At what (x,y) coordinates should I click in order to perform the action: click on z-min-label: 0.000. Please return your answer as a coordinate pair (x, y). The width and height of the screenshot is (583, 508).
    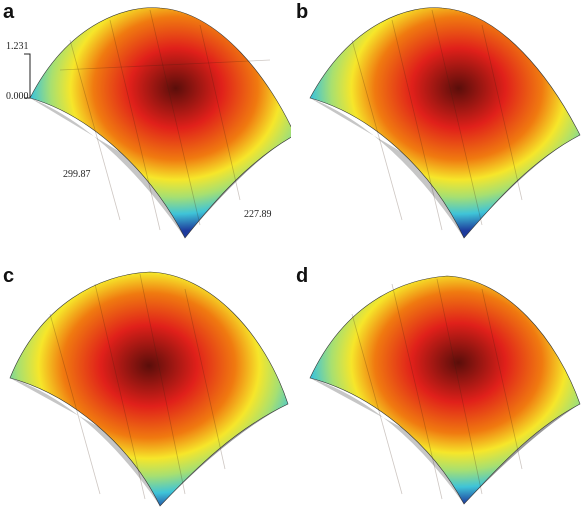
    Looking at the image, I should click on (17, 96).